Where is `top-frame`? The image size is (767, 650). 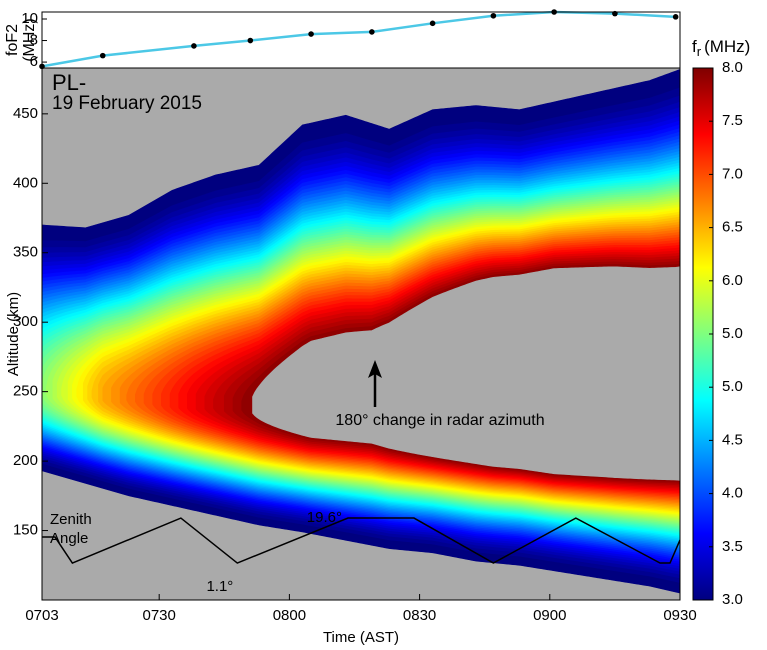 top-frame is located at coordinates (361, 40).